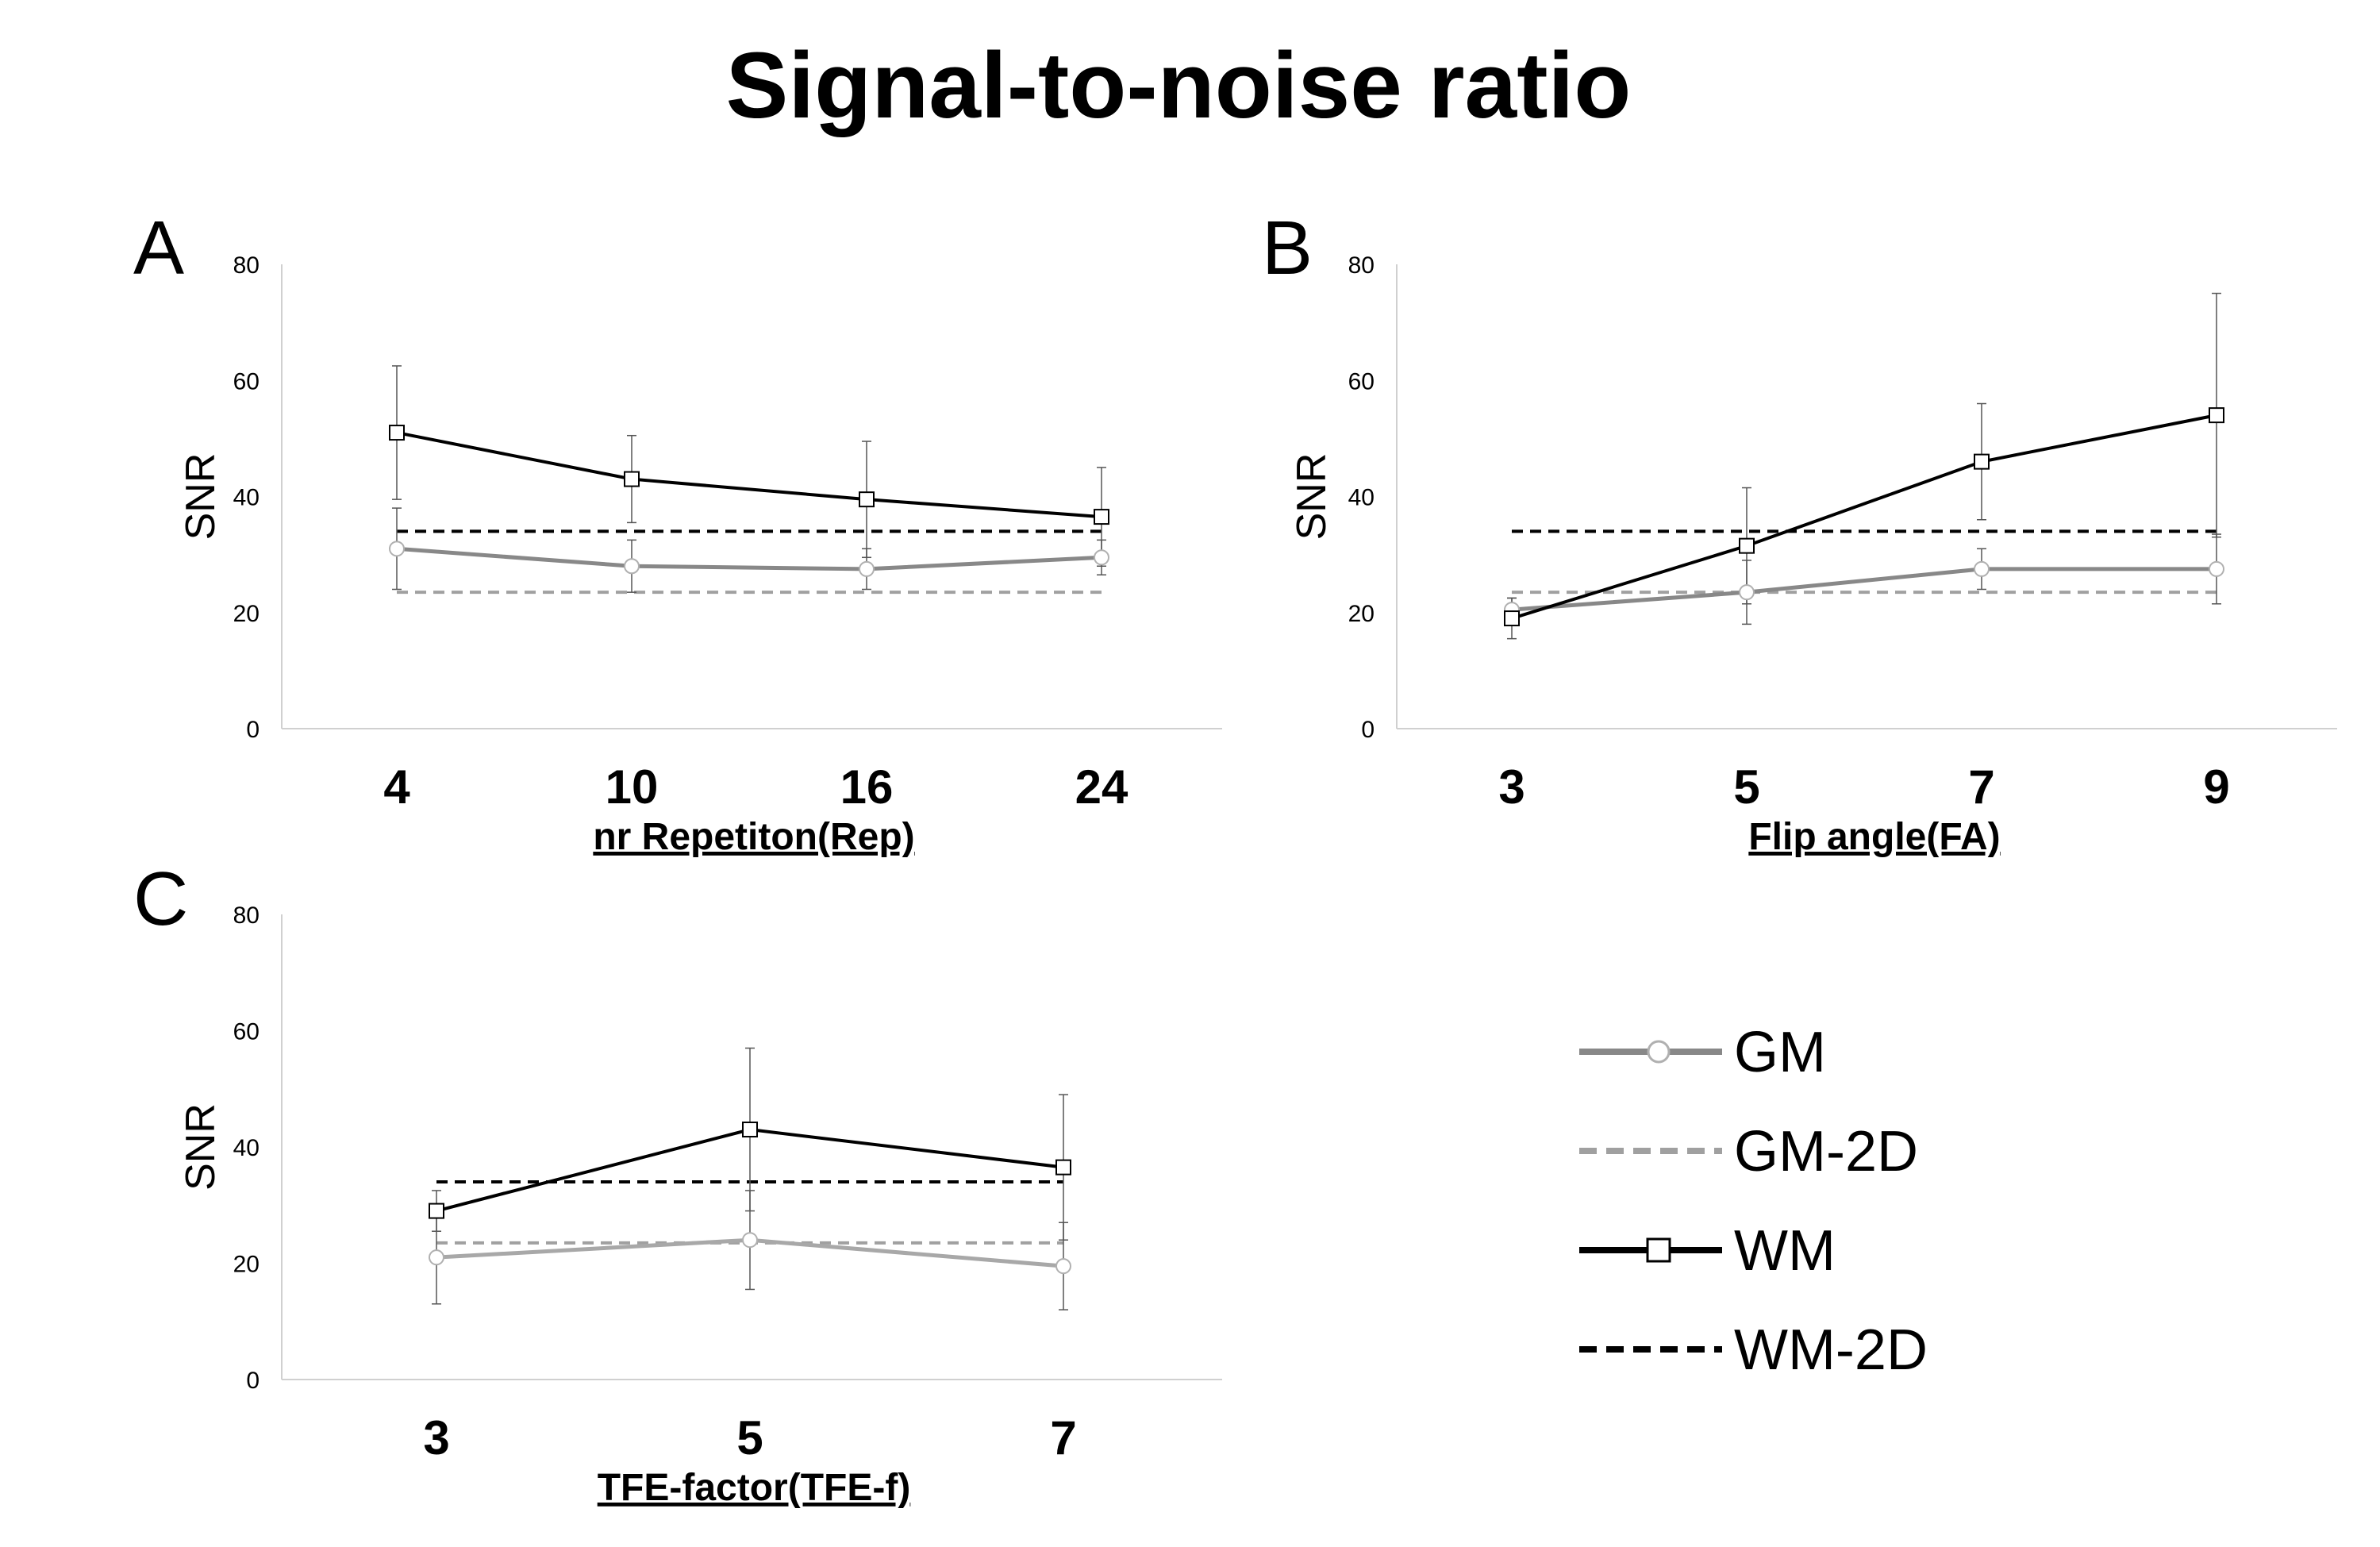  What do you see at coordinates (1826, 1151) in the screenshot?
I see `legend-label: GM-2D` at bounding box center [1826, 1151].